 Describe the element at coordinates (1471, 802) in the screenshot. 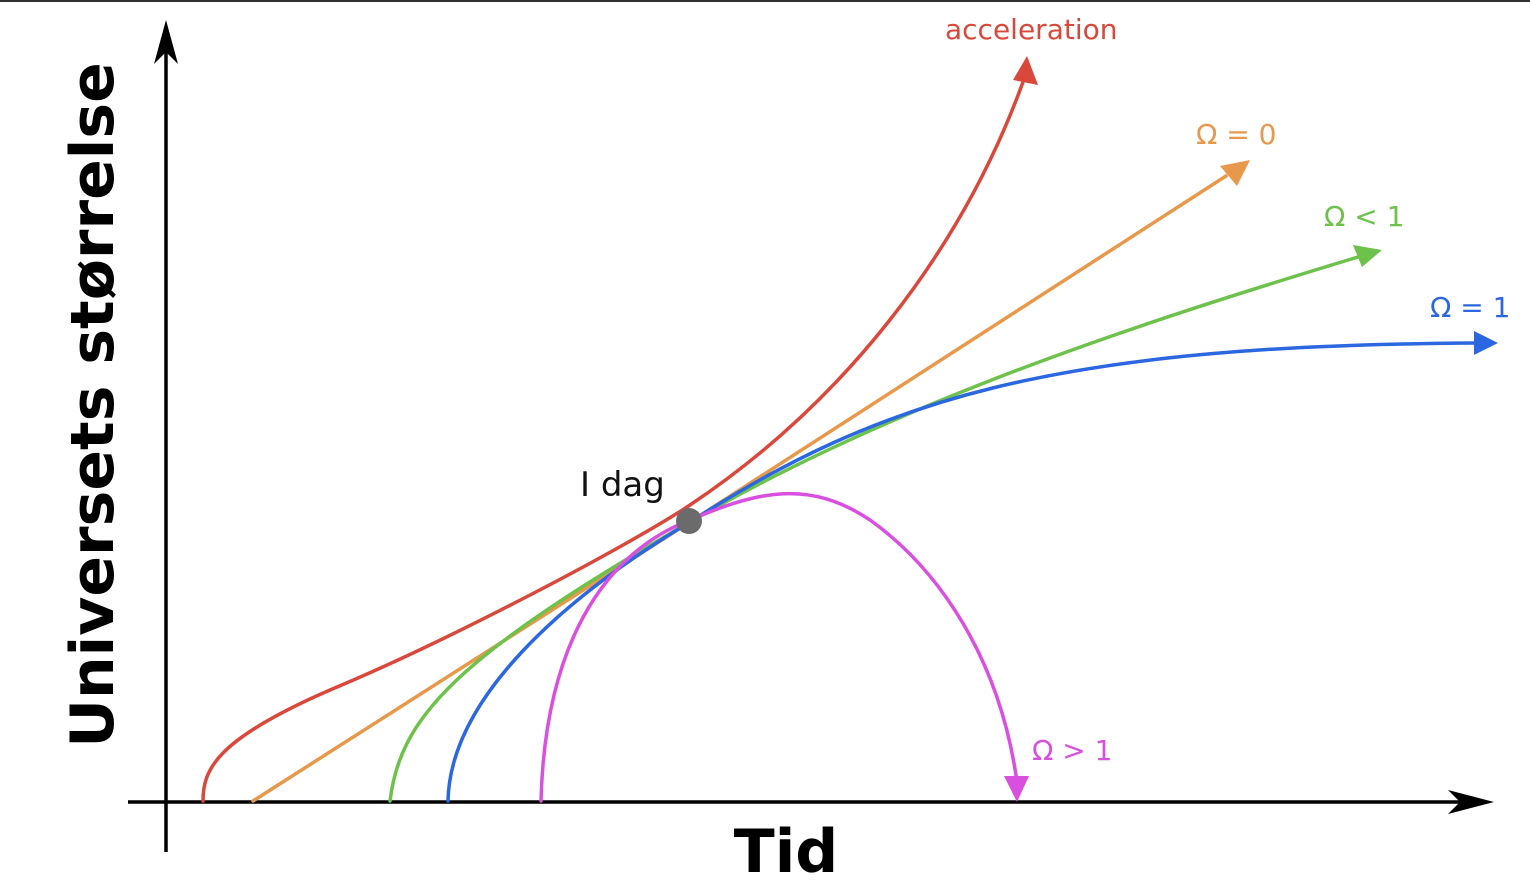

I see `x-axis-arrowhead` at that location.